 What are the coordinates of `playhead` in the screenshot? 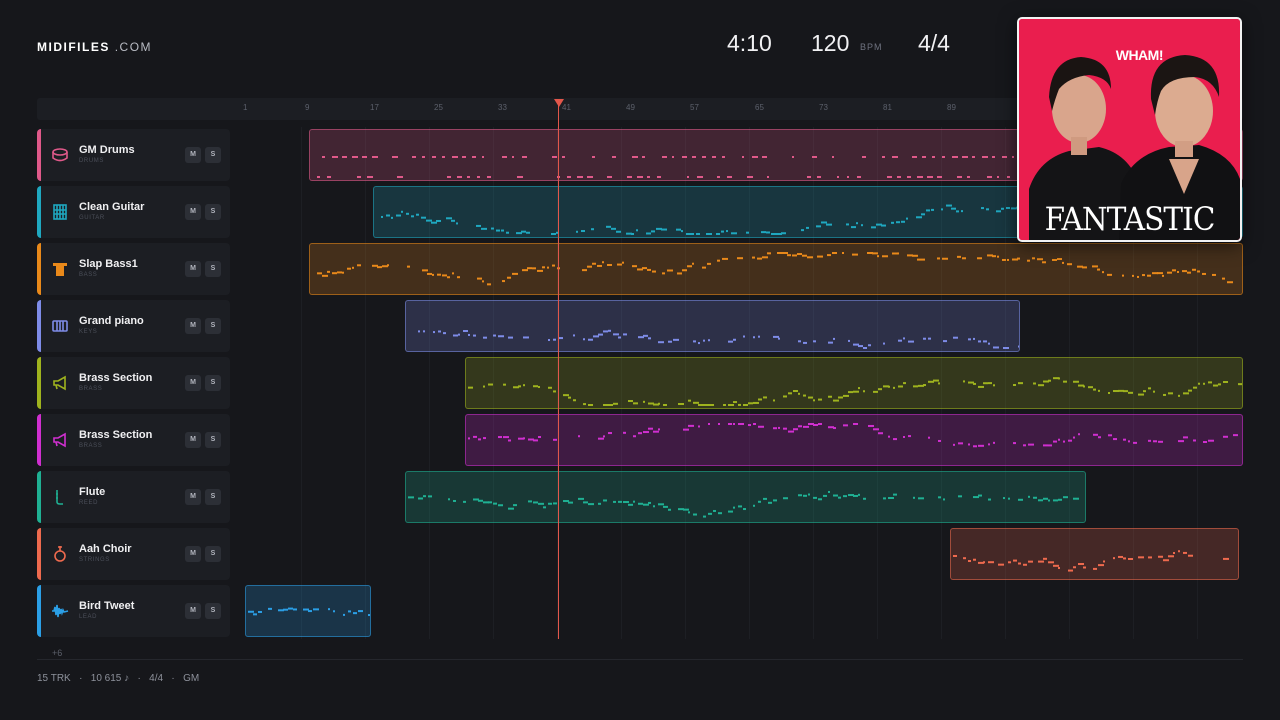 It's located at (558, 369).